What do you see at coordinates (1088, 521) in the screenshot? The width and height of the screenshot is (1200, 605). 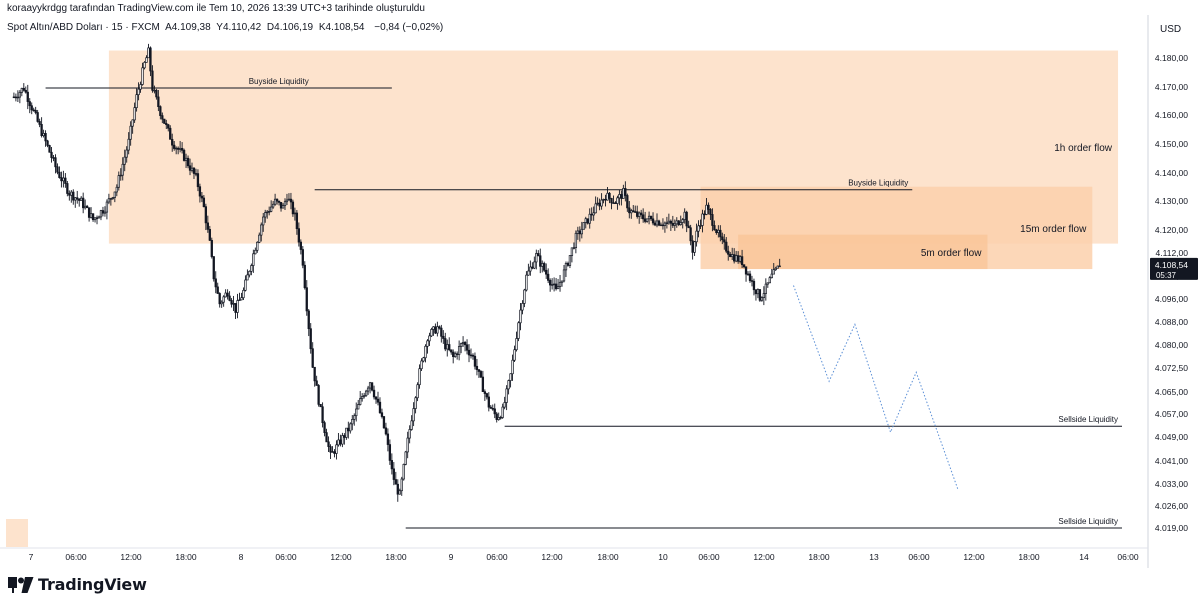 I see `liquidity-label-3: Sellside Liquidity` at bounding box center [1088, 521].